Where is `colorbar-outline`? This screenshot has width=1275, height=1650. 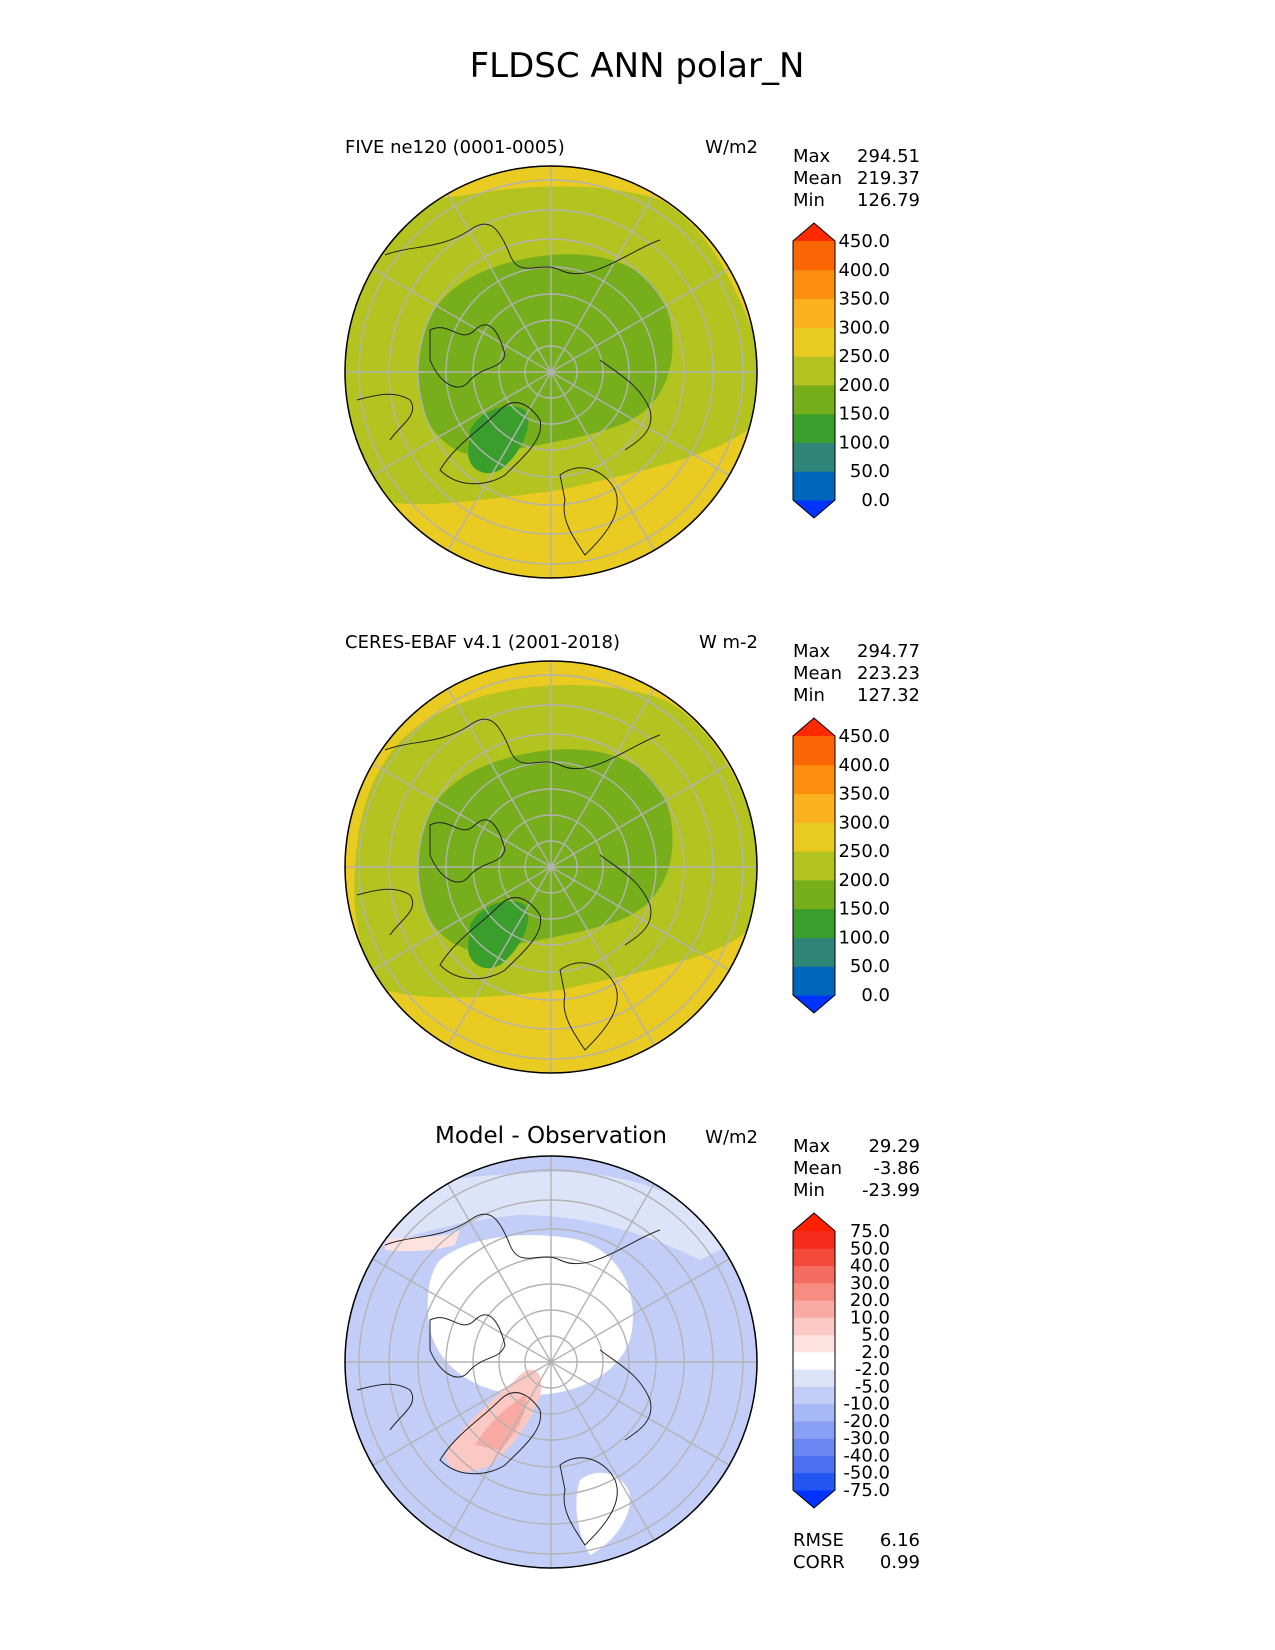 colorbar-outline is located at coordinates (814, 1360).